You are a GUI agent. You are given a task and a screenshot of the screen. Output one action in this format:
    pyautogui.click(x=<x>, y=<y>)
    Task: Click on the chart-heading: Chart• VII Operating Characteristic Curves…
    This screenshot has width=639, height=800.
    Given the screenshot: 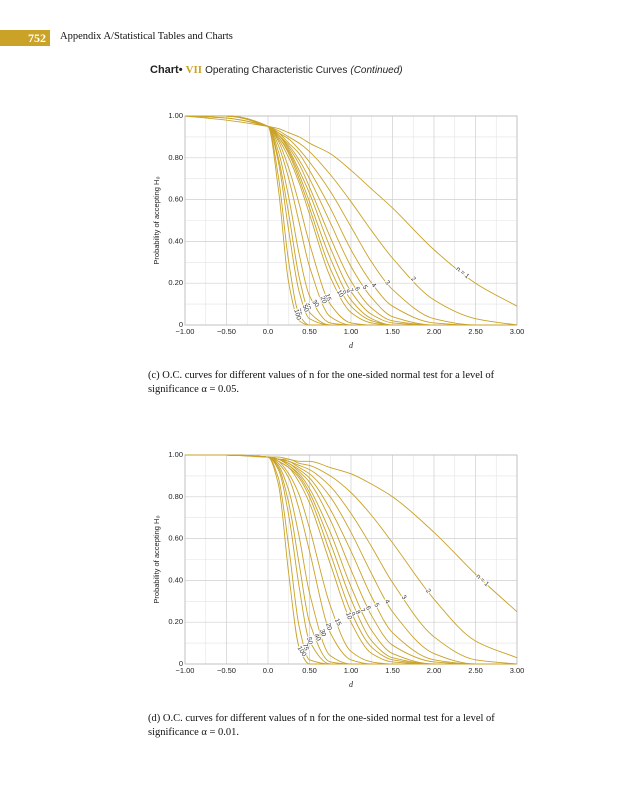 What is the action you would take?
    pyautogui.click(x=276, y=70)
    